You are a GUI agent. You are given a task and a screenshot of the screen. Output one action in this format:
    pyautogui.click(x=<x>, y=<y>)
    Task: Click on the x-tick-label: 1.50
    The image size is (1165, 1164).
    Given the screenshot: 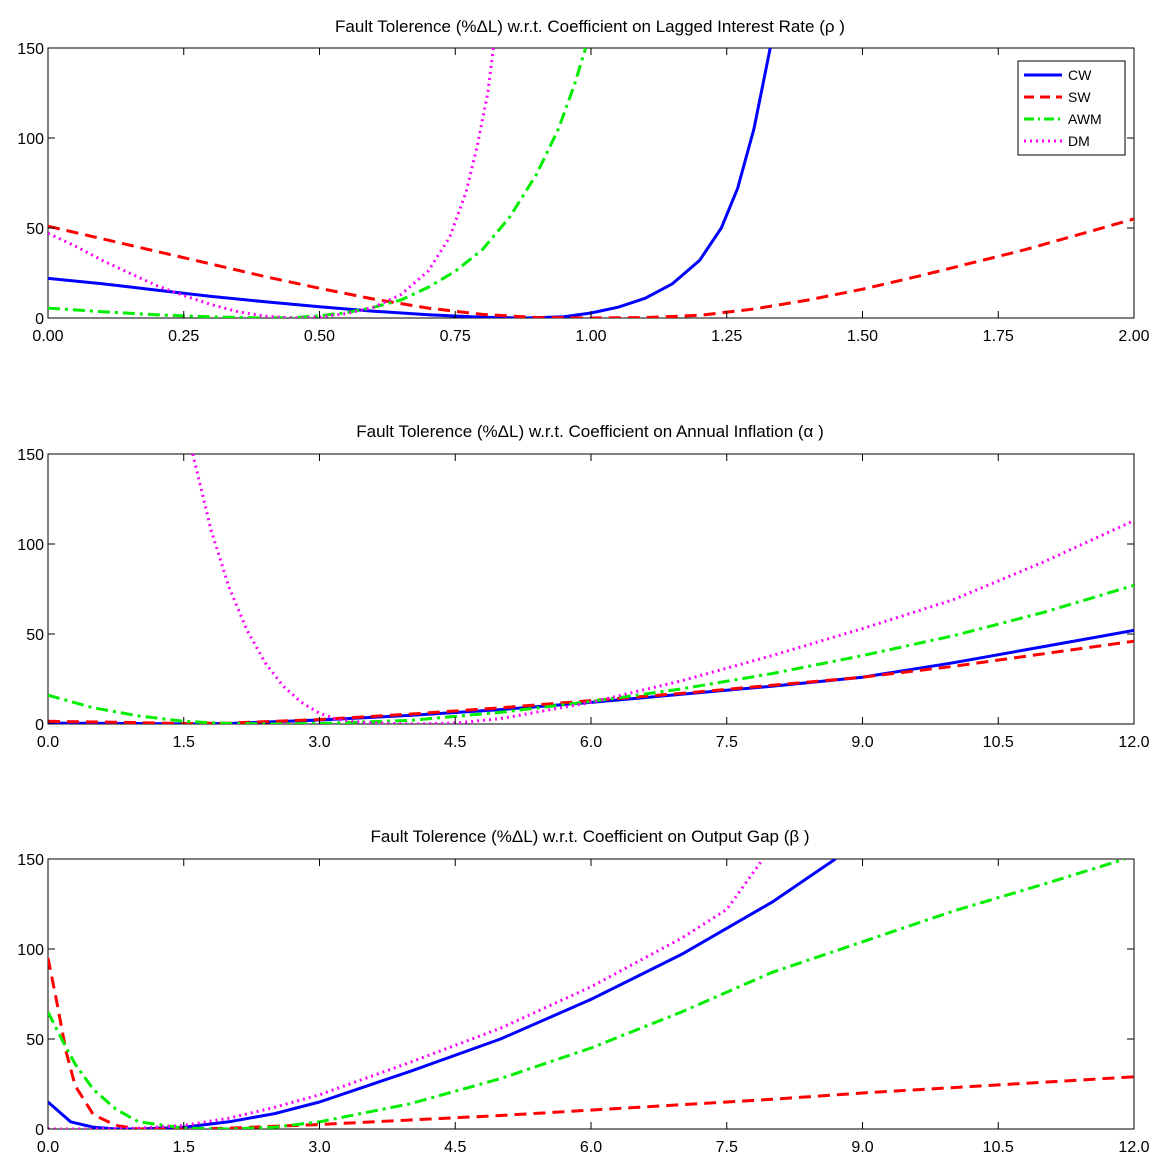 What is the action you would take?
    pyautogui.click(x=862, y=336)
    